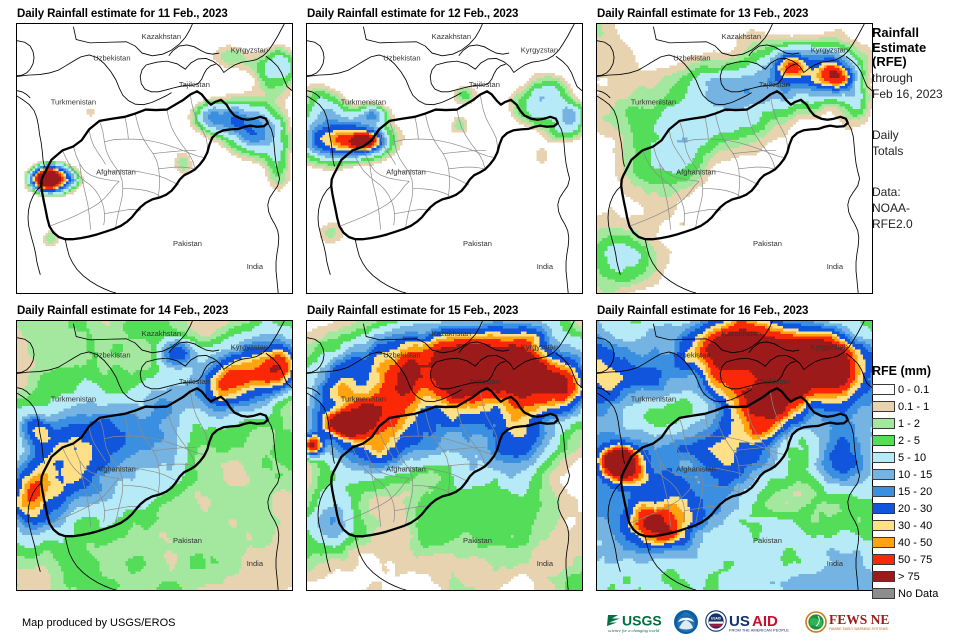 The height and width of the screenshot is (642, 975). What do you see at coordinates (922, 525) in the screenshot?
I see `legend-row: 30 - 40` at bounding box center [922, 525].